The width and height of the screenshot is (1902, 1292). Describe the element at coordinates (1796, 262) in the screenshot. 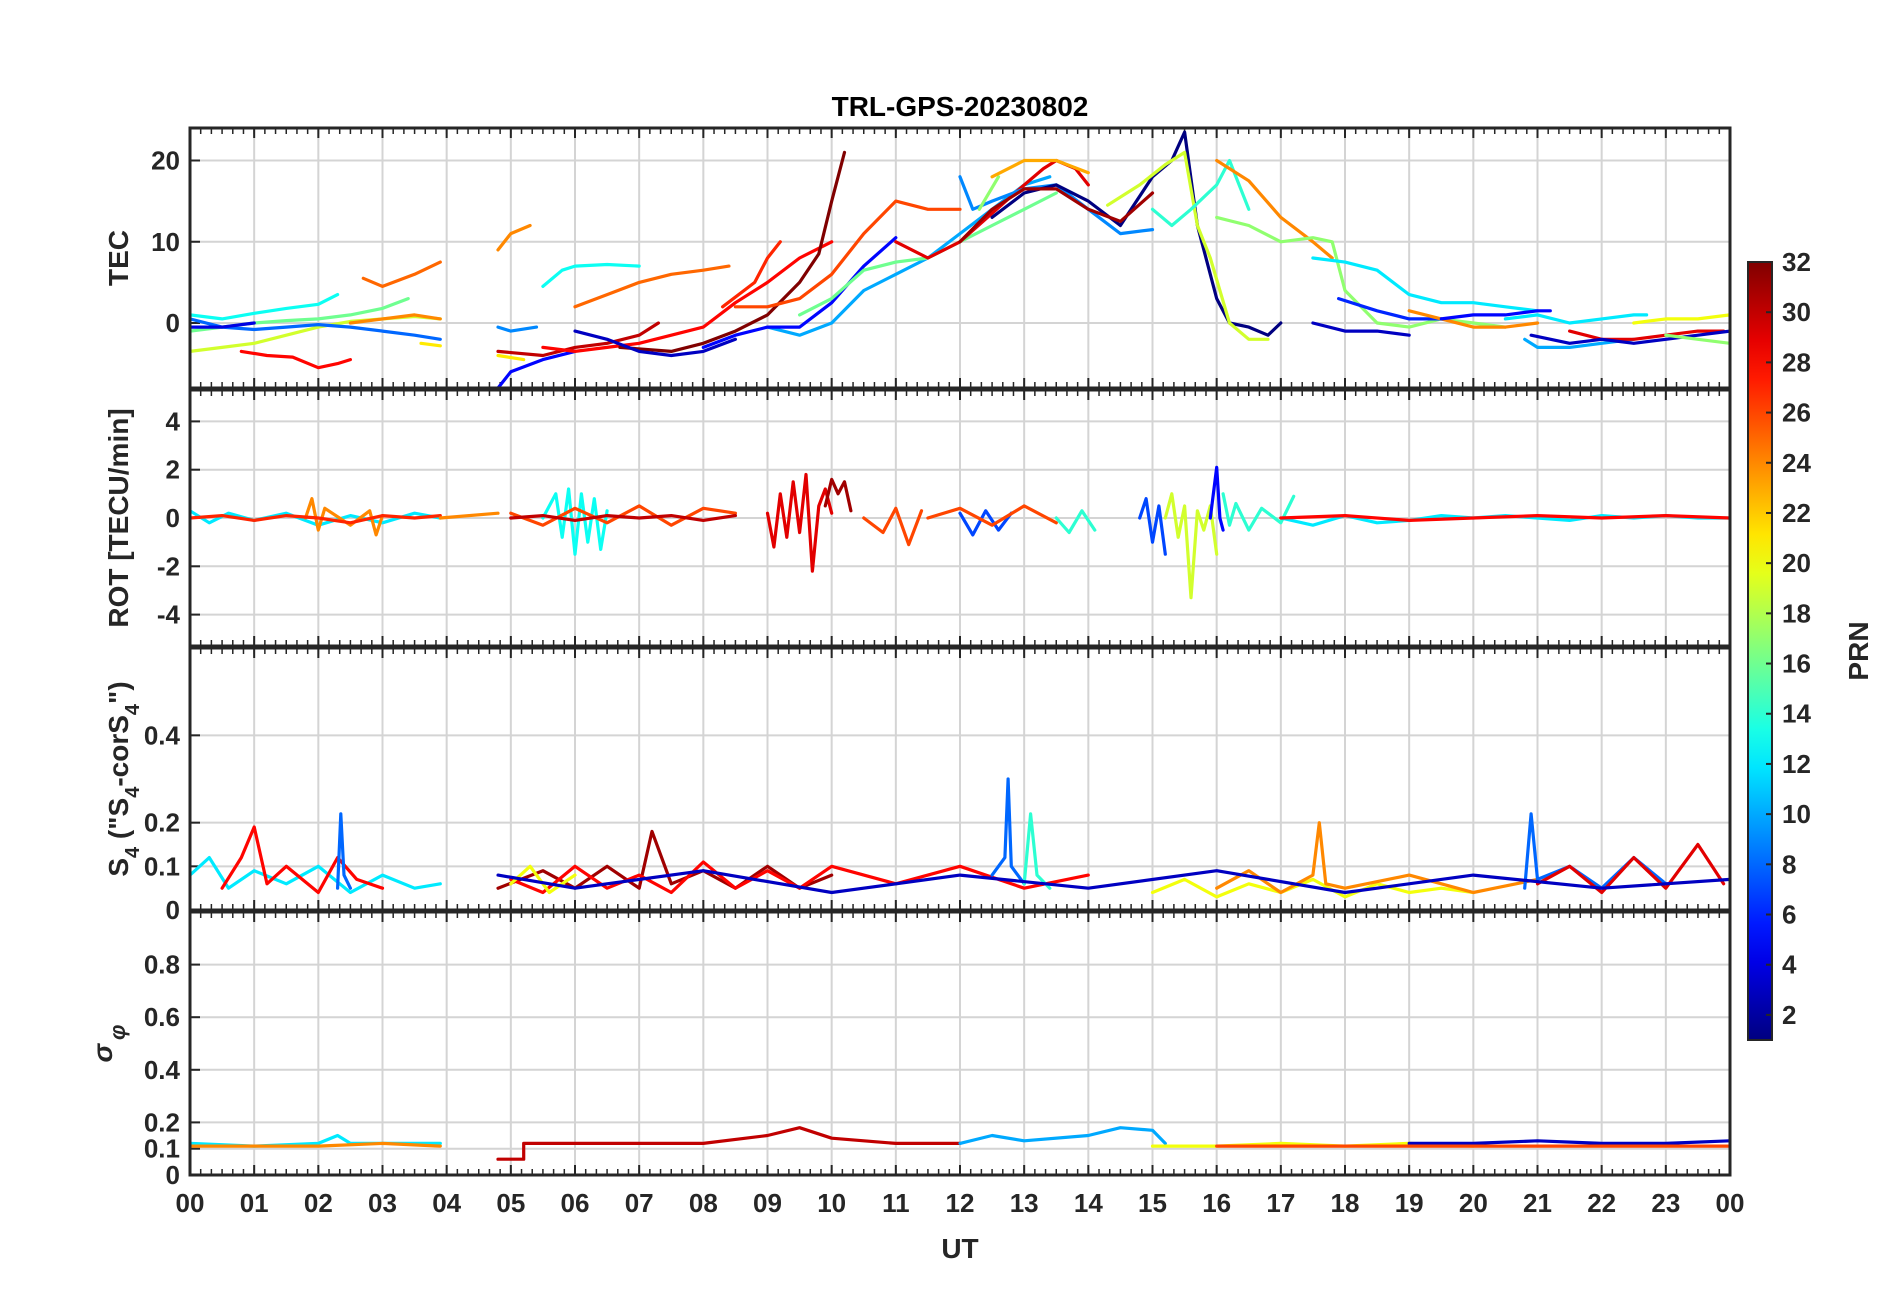

I see `colorbar-tick-label: 32` at that location.